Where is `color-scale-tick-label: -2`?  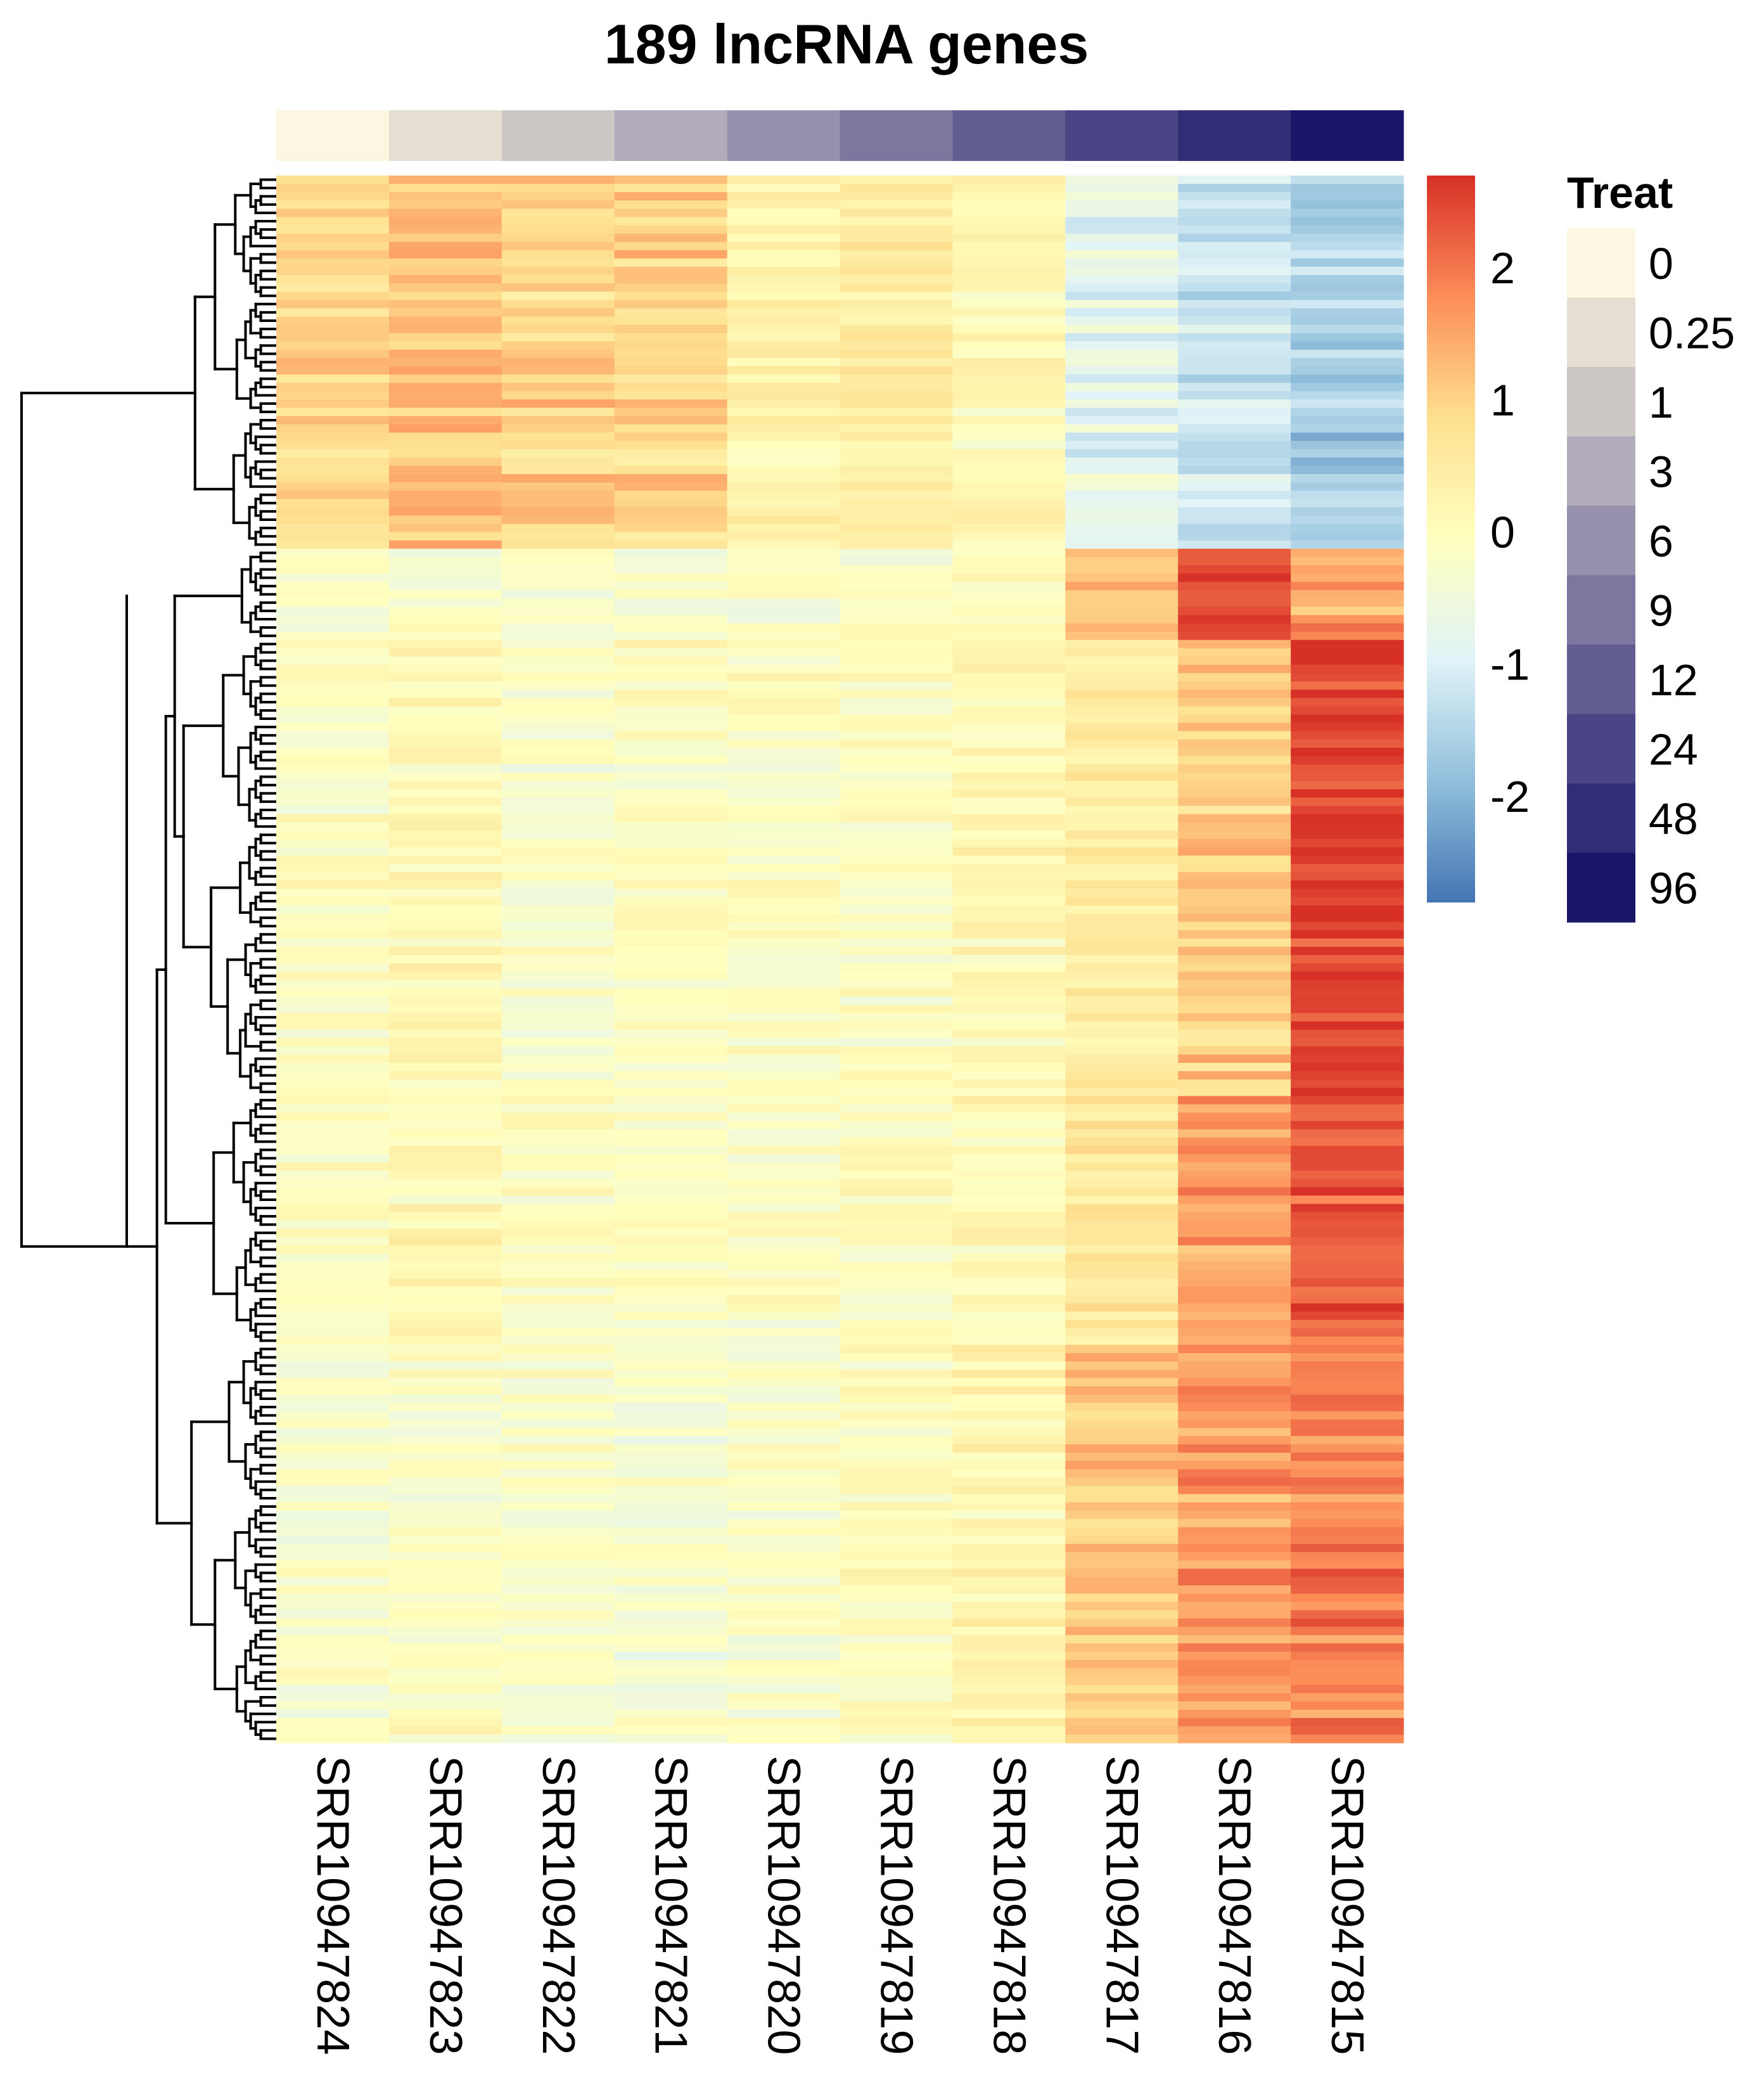 color-scale-tick-label: -2 is located at coordinates (1510, 796).